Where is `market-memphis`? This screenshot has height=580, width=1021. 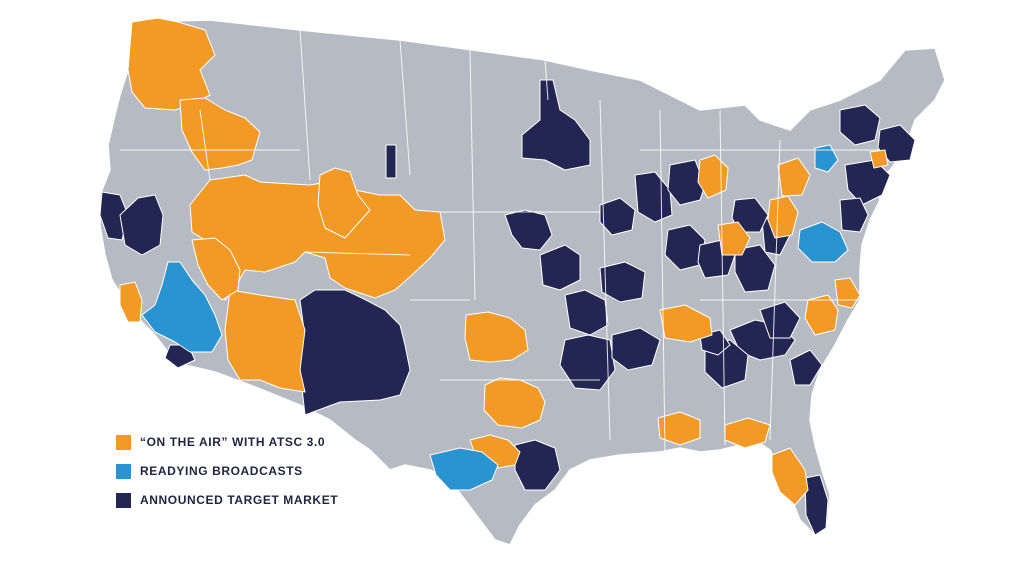 market-memphis is located at coordinates (636, 349).